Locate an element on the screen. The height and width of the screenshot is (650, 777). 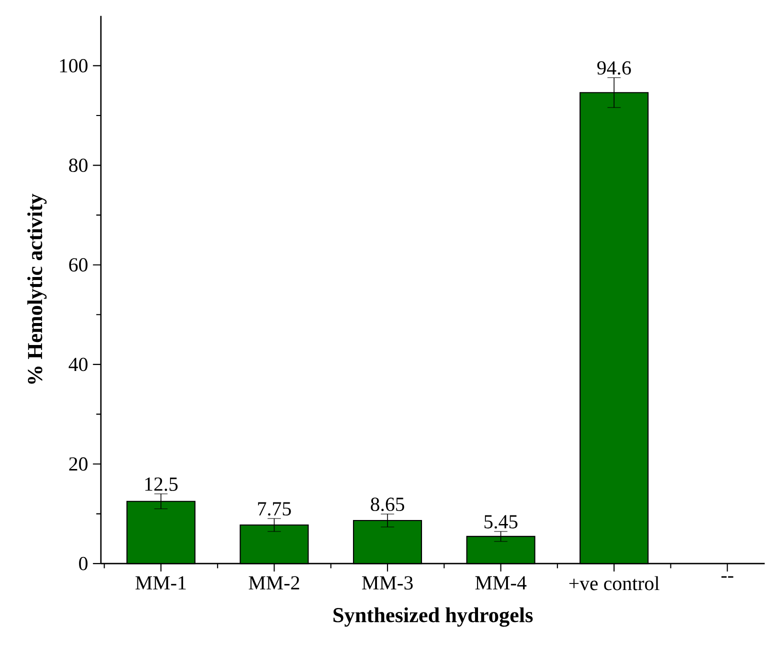
y-tick-label: 60 is located at coordinates (78, 265).